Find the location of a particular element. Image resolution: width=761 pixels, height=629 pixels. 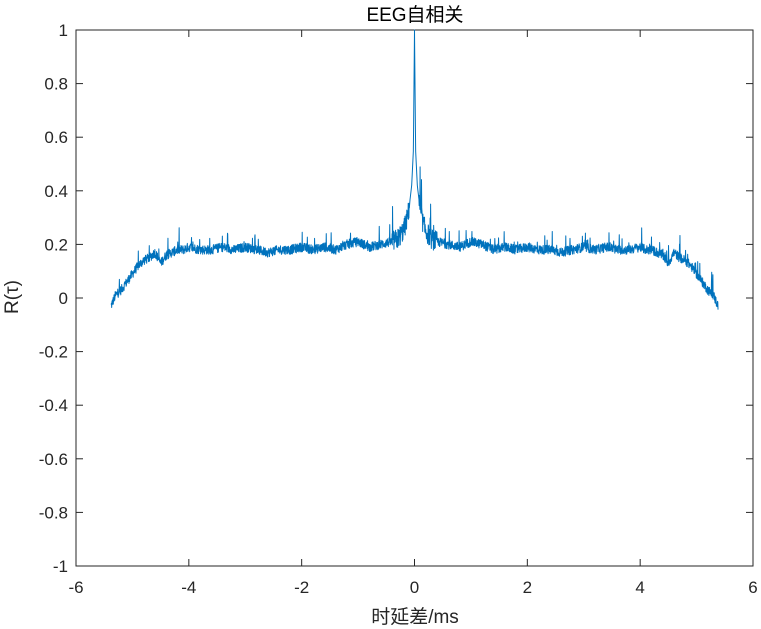

x-tick-label: 2 is located at coordinates (527, 587).